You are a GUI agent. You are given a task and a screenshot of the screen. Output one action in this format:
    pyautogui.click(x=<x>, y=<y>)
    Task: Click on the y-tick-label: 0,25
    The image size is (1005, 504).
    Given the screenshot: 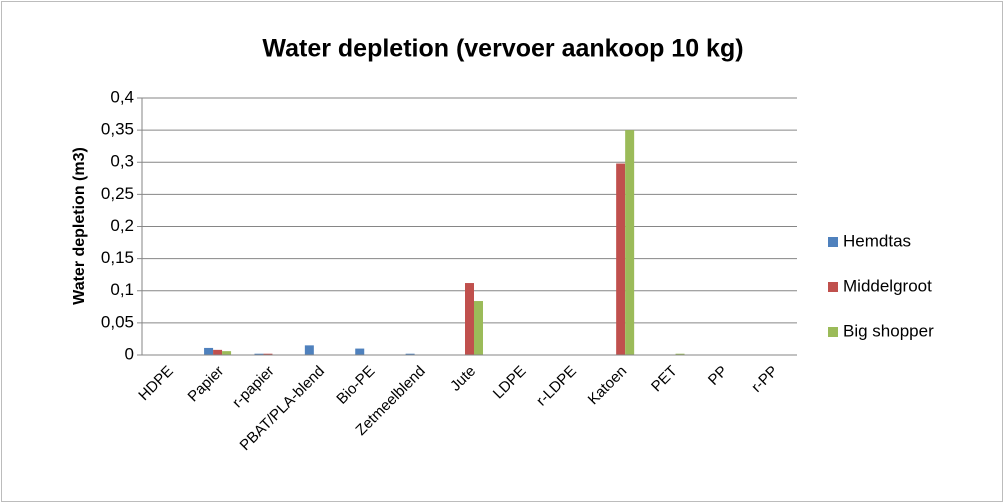 What is the action you would take?
    pyautogui.click(x=117, y=193)
    